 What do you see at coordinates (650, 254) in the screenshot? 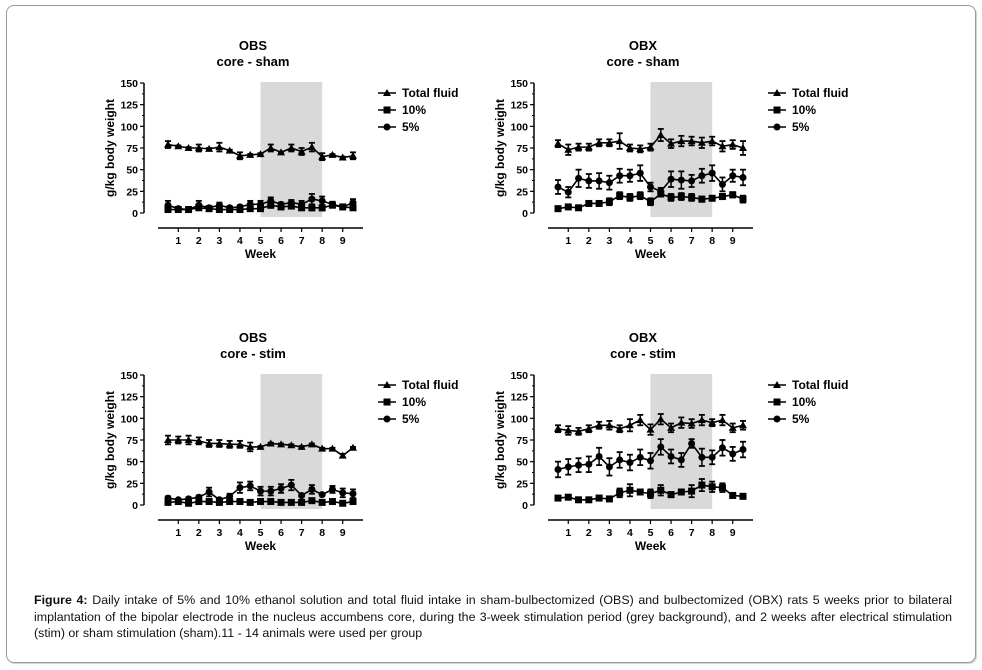
I see `x-axis-label: Week` at bounding box center [650, 254].